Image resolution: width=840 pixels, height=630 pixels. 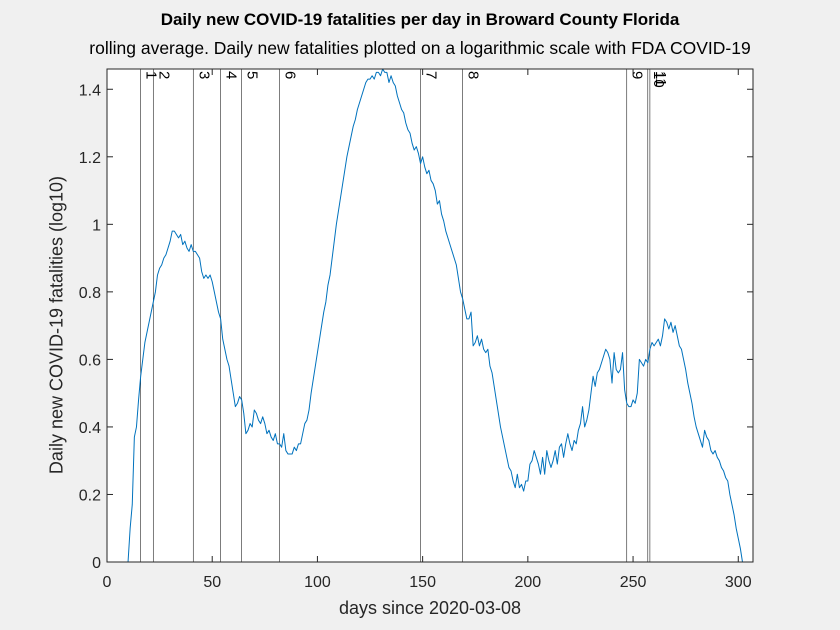 I want to click on y-tick-label: 0.2, so click(x=90, y=495).